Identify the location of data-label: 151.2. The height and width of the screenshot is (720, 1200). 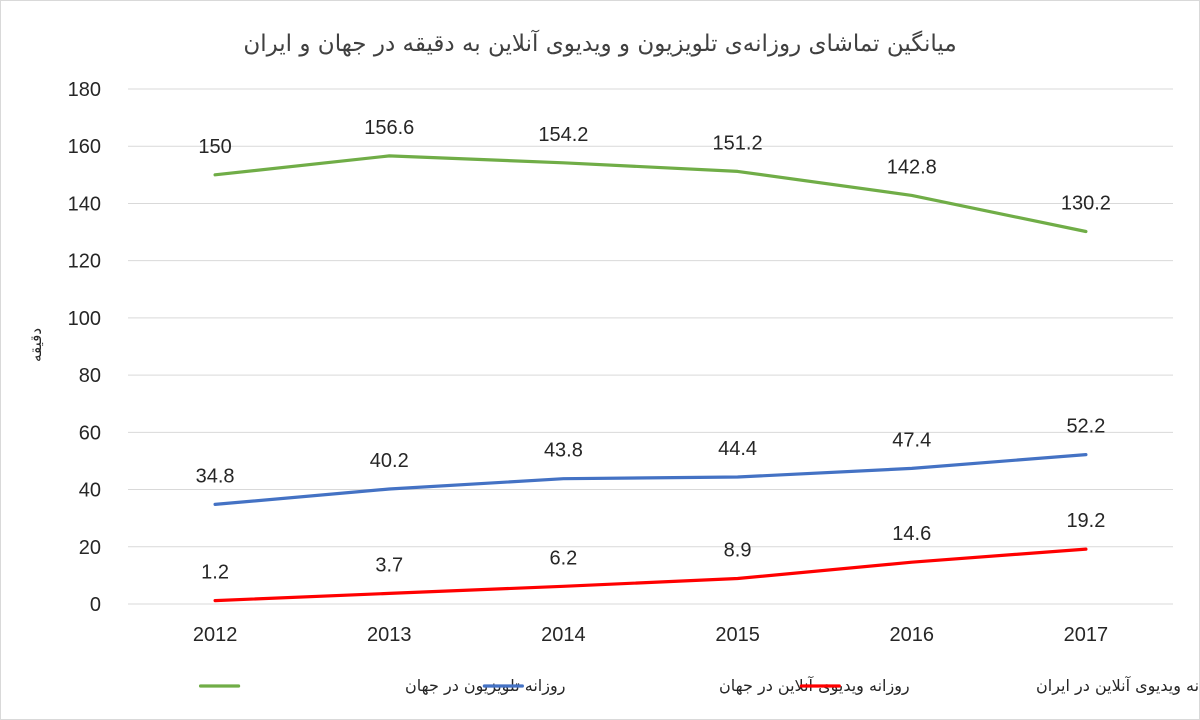
(738, 143).